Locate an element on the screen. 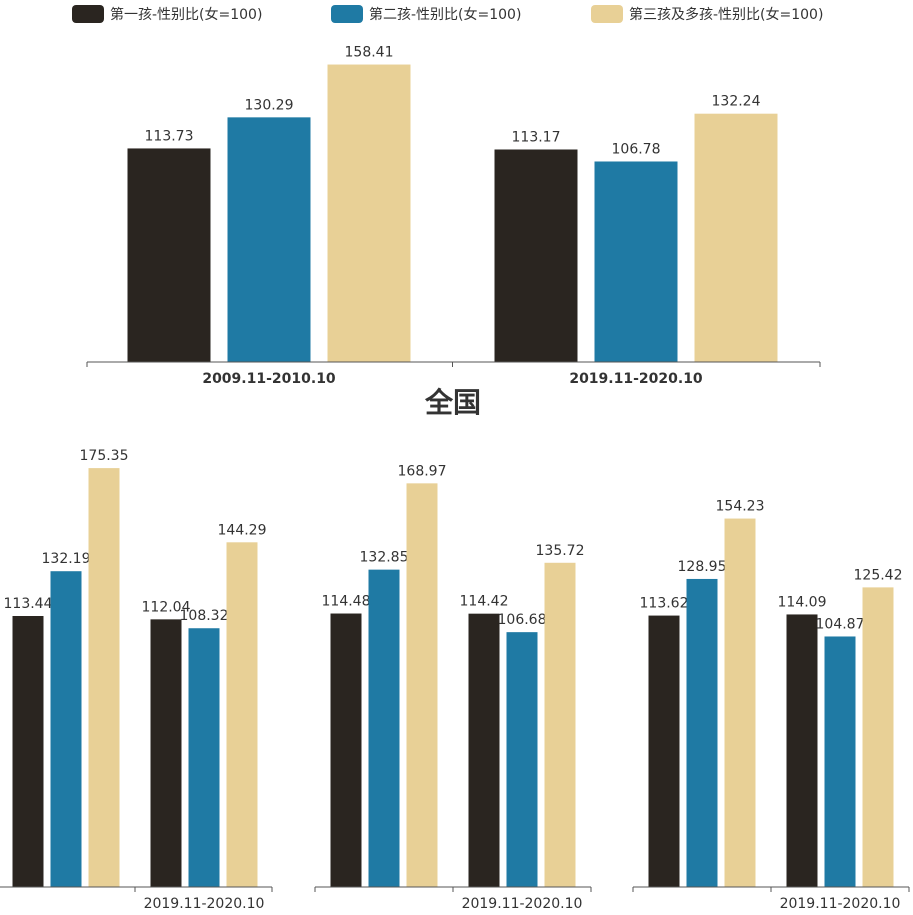 Image resolution: width=913 pixels, height=915 pixels. value-label-chart2-cat2-series3: 144.29 is located at coordinates (242, 530).